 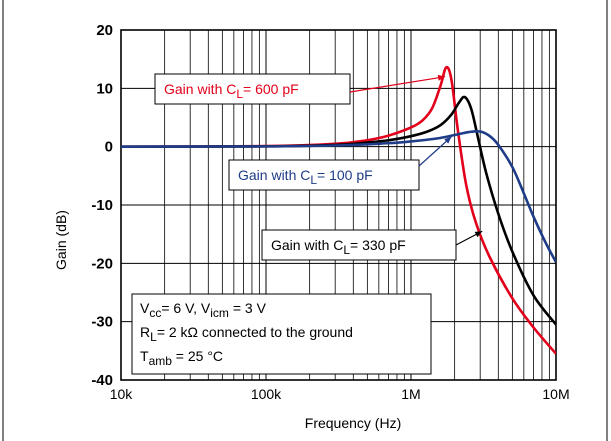 I want to click on conditions-line: Tamb = 25 °C, so click(x=181, y=358).